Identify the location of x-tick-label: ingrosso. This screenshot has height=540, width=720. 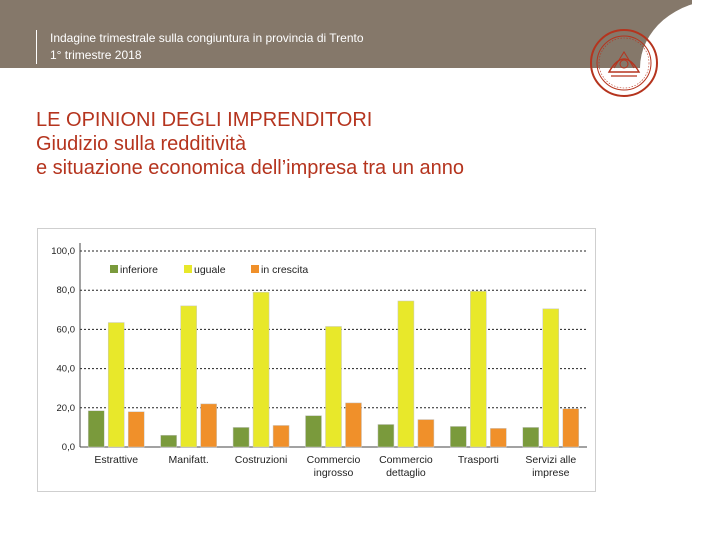
(334, 473).